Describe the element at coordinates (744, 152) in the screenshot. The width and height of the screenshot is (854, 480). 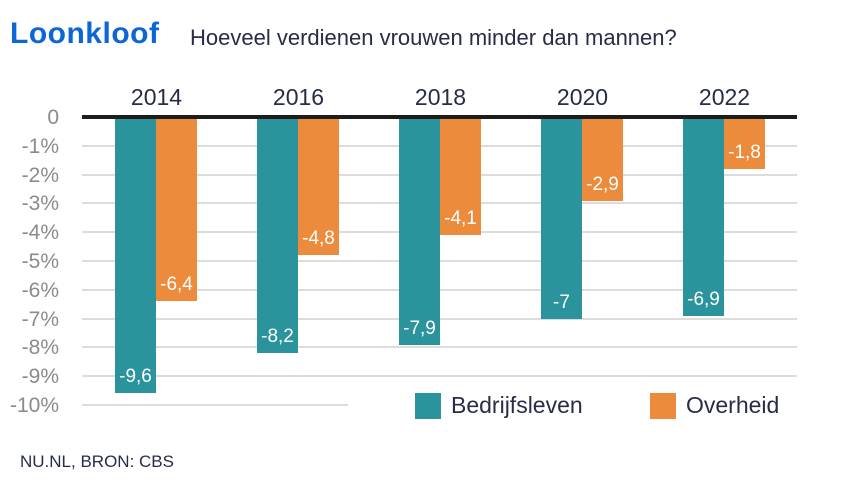
I see `bar-value-overheid-2022: -1,8` at that location.